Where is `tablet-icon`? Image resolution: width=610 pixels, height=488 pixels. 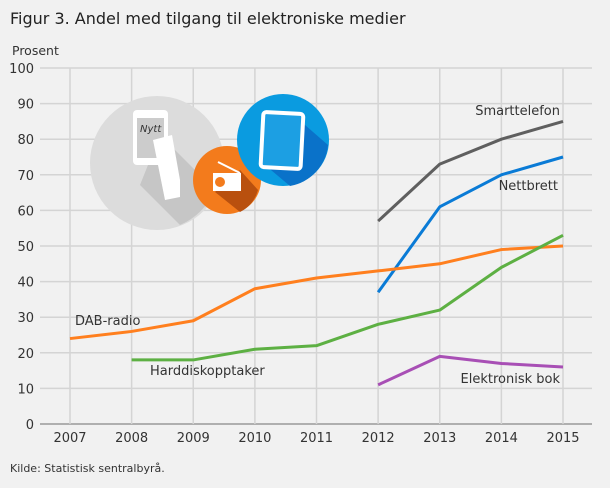 tablet-icon is located at coordinates (282, 140).